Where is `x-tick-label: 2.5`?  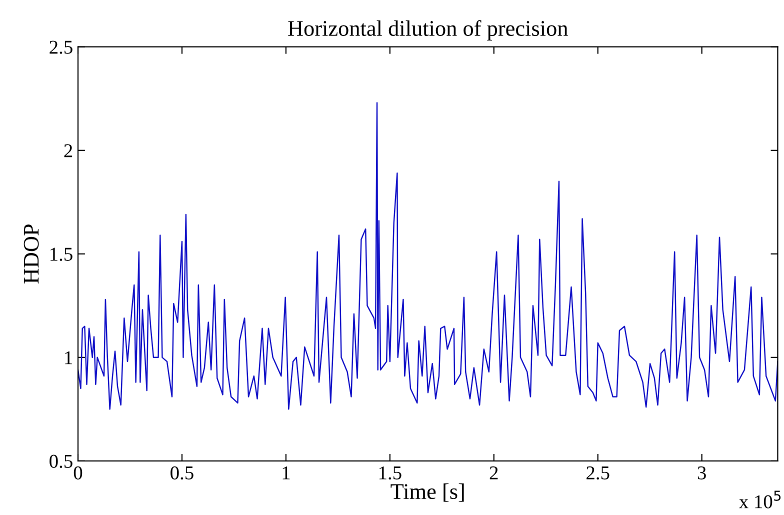 x-tick-label: 2.5 is located at coordinates (598, 473).